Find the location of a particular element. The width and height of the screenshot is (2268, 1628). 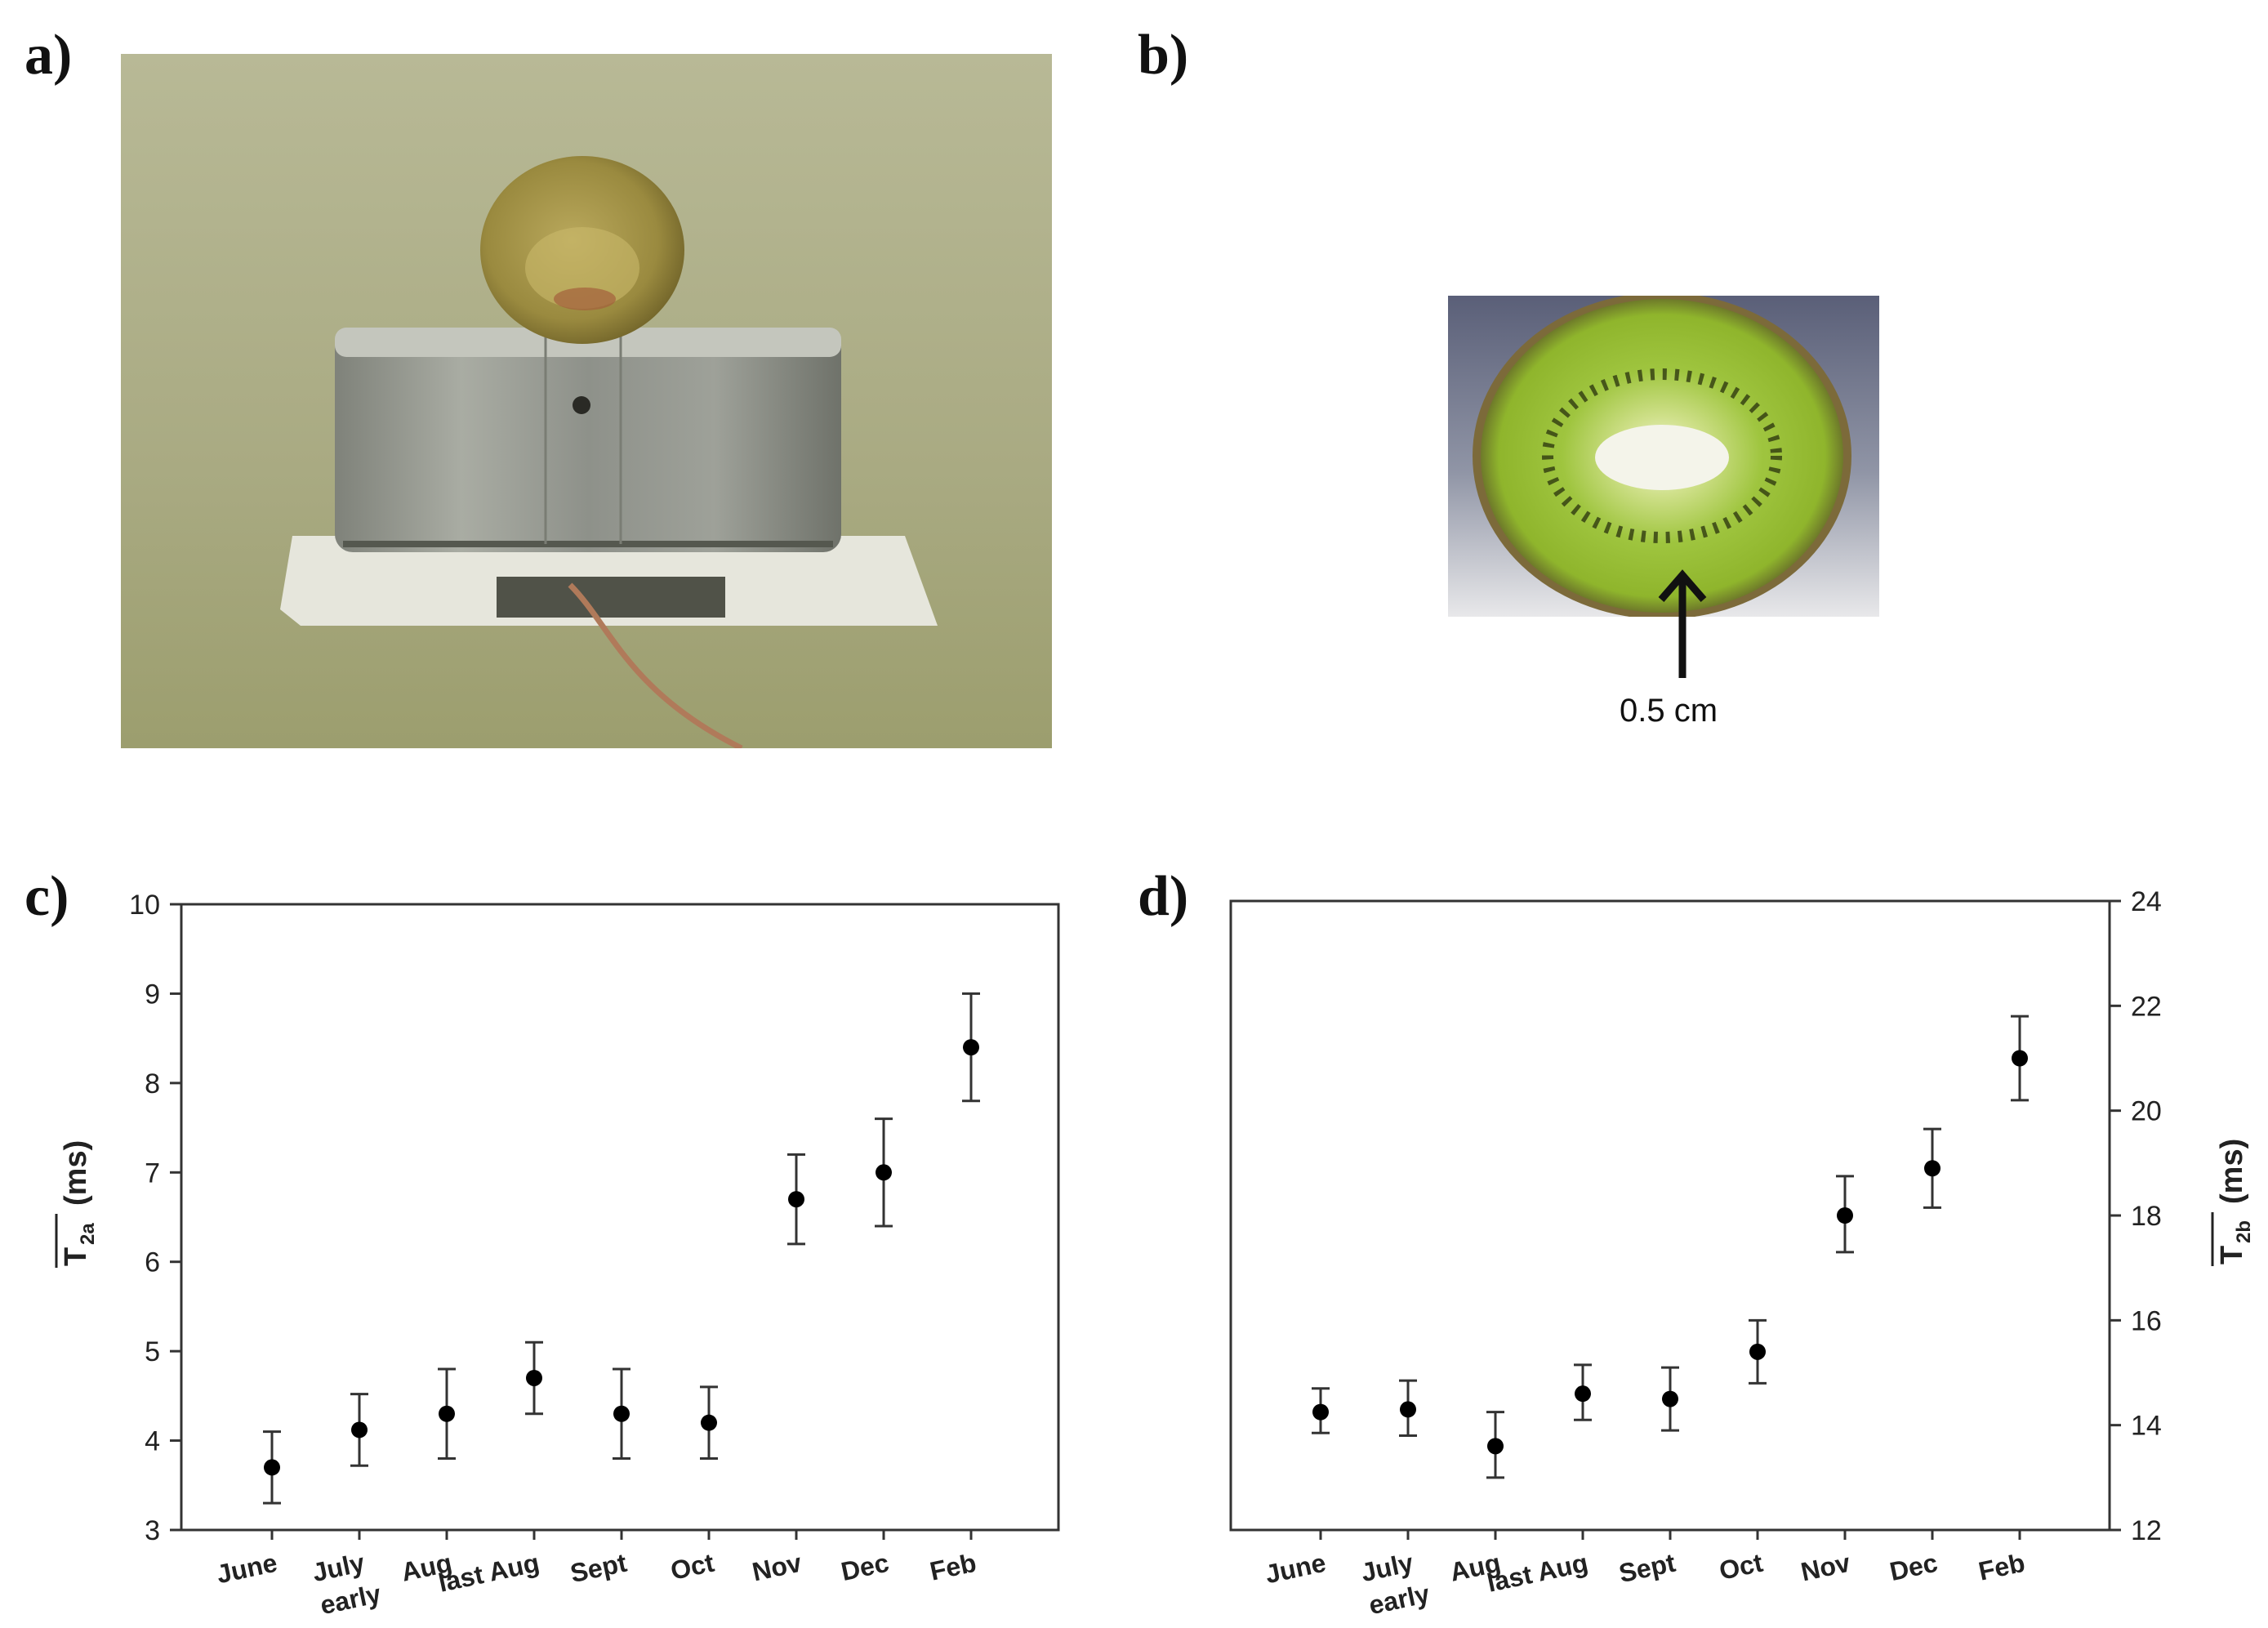

y-tick-label: 3 is located at coordinates (152, 1531).